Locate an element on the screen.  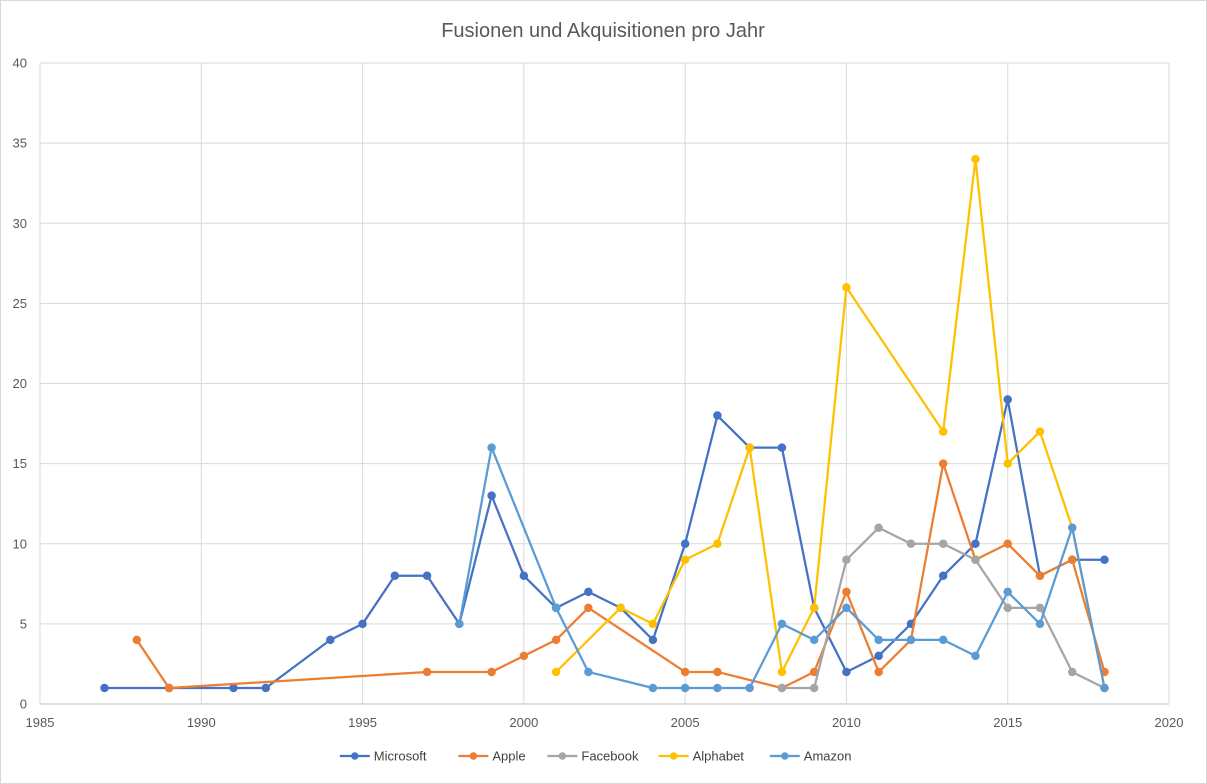
y-tick-label: 0 is located at coordinates (23, 704).